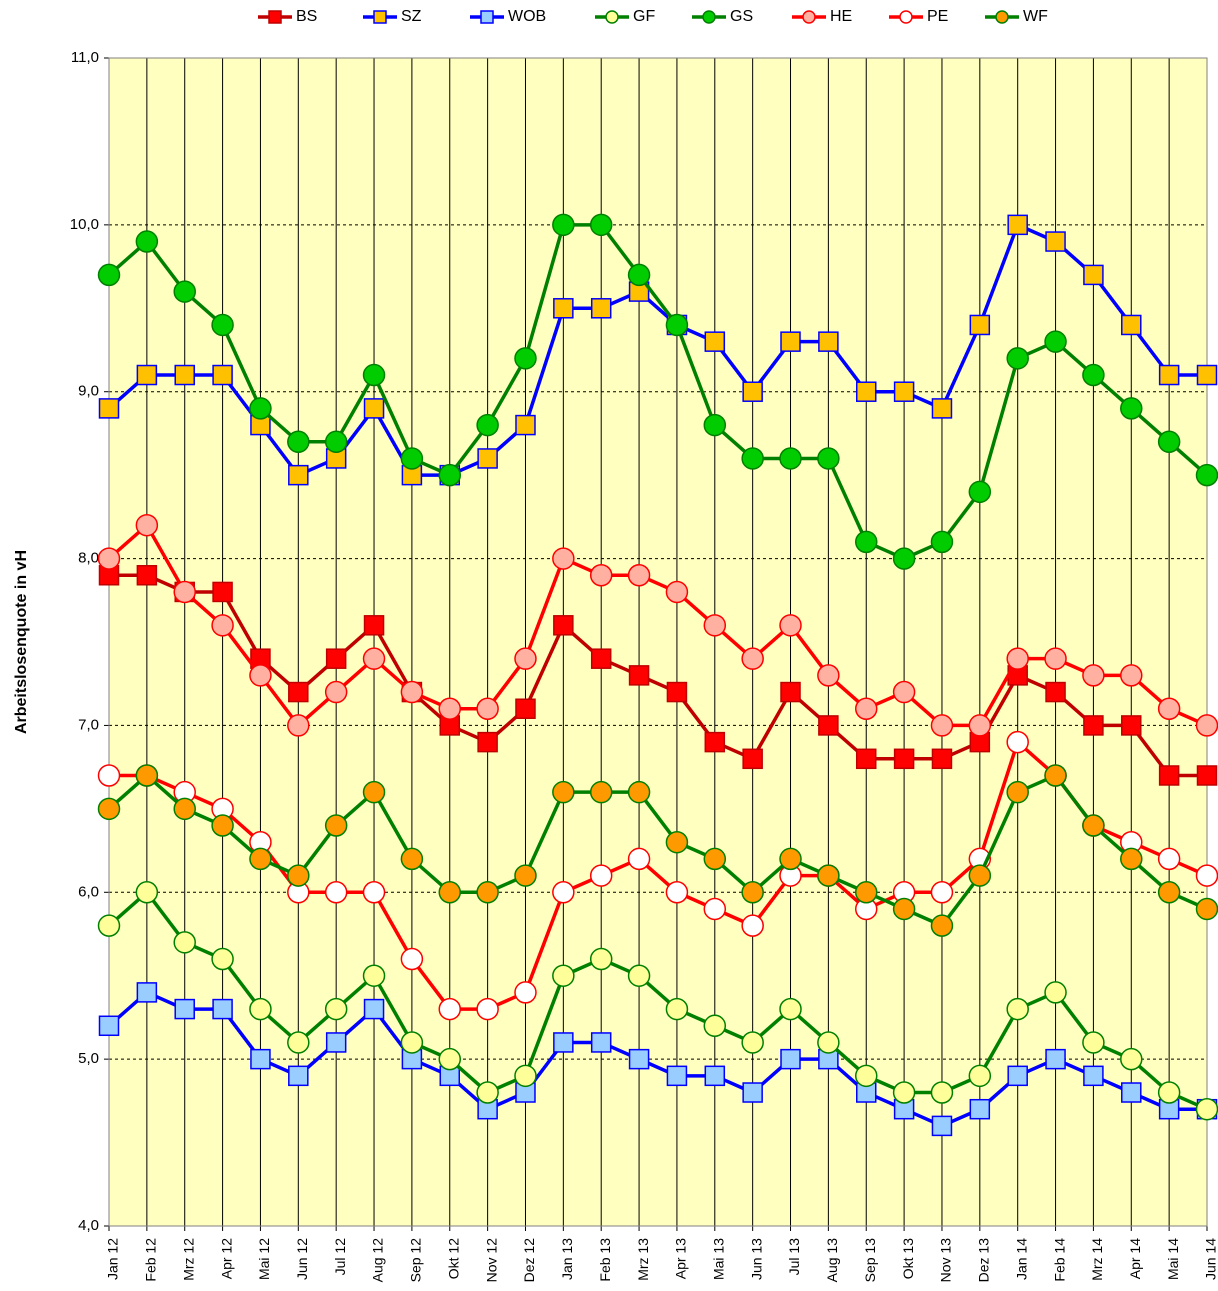  What do you see at coordinates (1173, 1259) in the screenshot?
I see `x-tick-label: Mai 14` at bounding box center [1173, 1259].